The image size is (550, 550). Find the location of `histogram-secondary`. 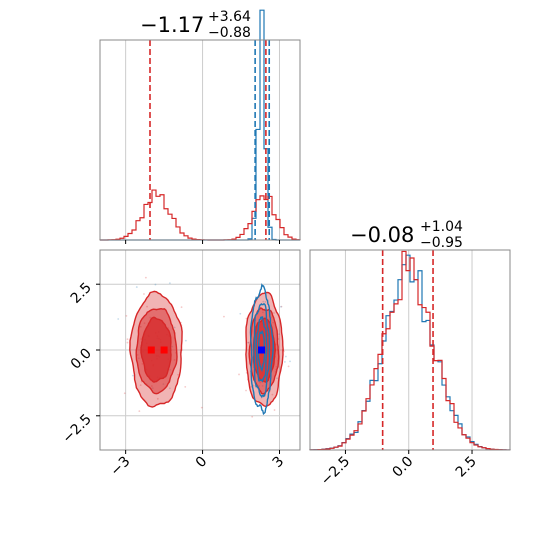

histogram-secondary is located at coordinates (410, 352).